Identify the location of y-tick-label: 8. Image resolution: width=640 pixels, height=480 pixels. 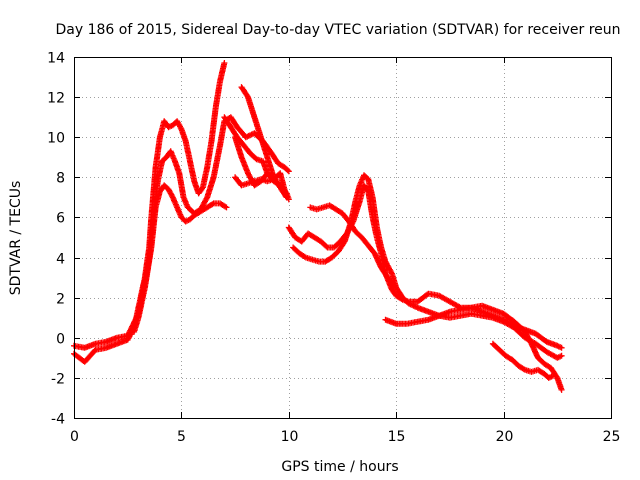
(60, 179).